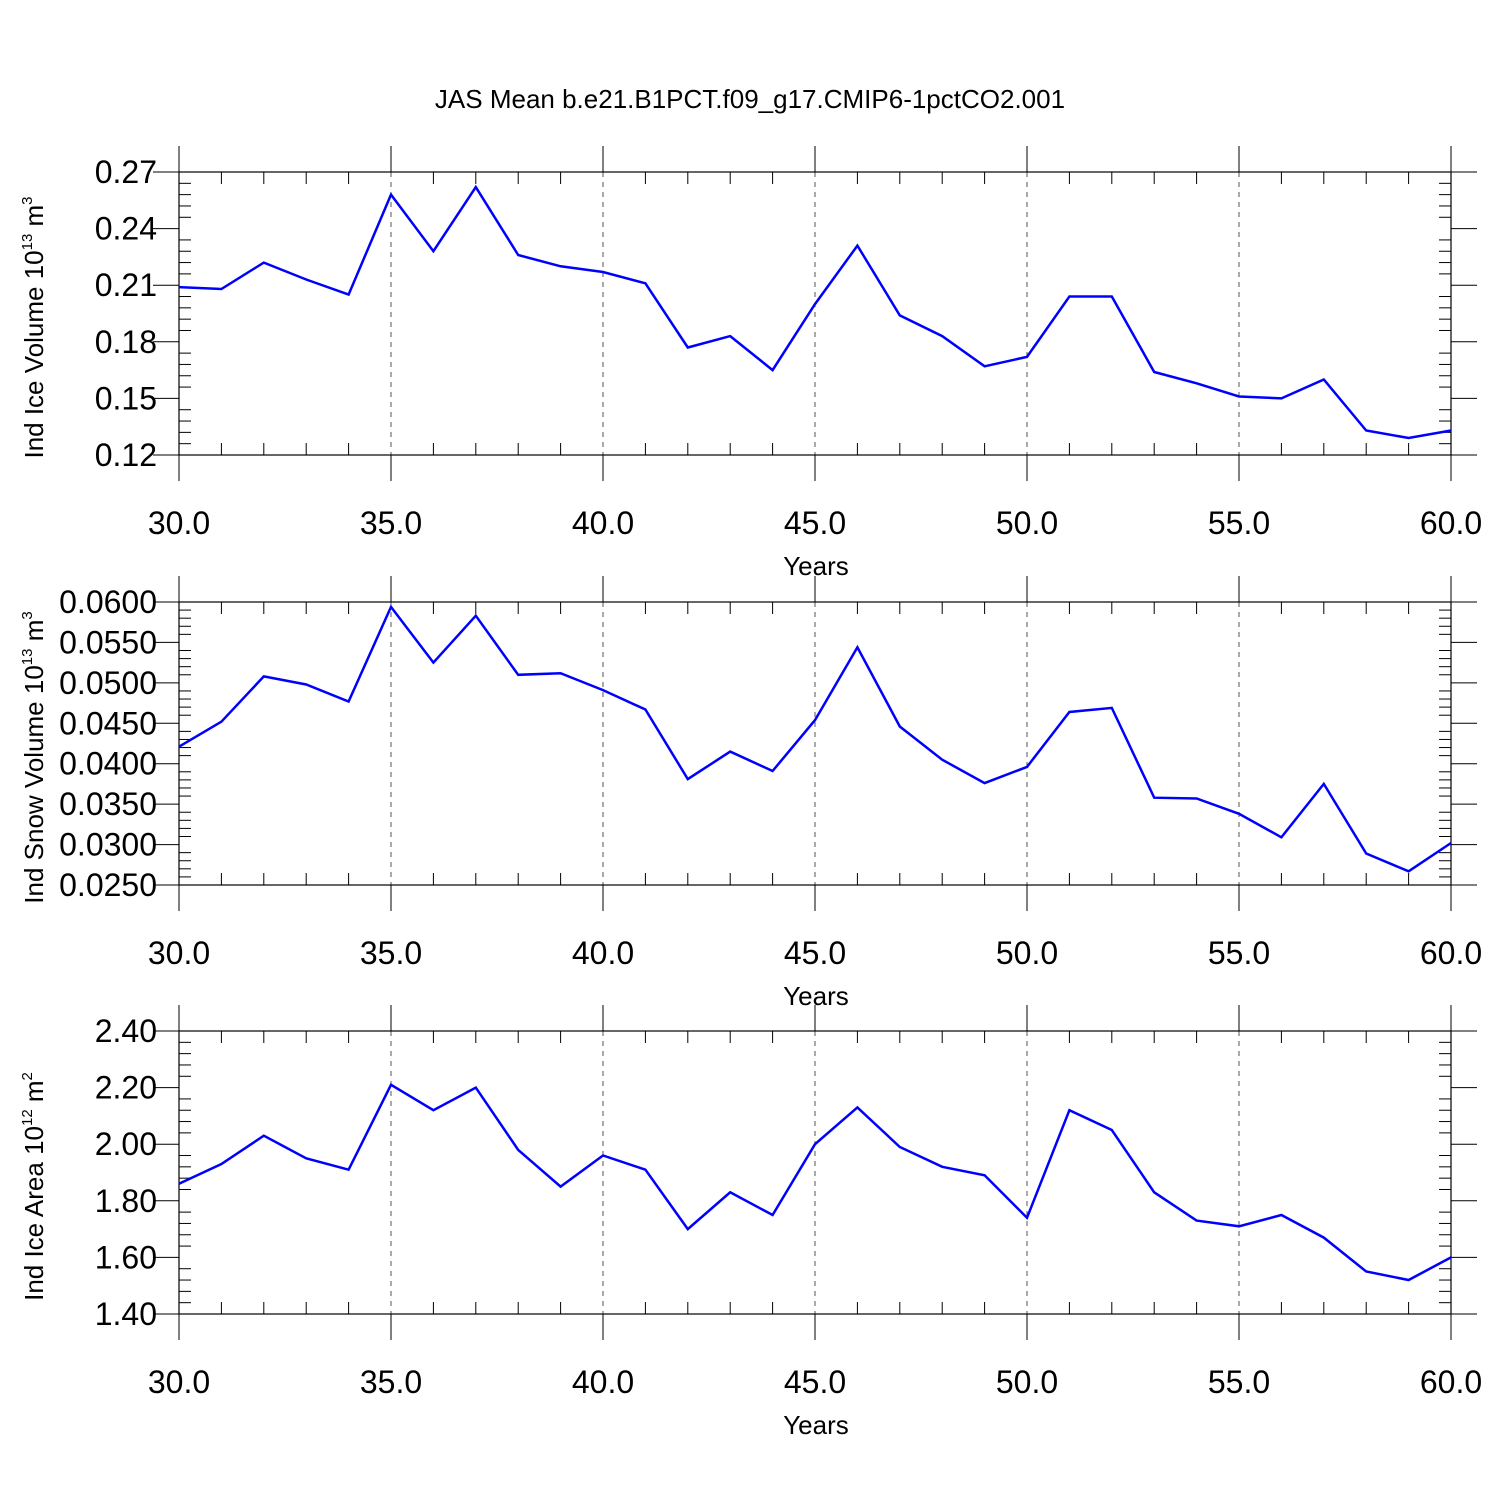 This screenshot has height=1500, width=1500. Describe the element at coordinates (108, 764) in the screenshot. I see `y-tick-label: 0.0400` at that location.